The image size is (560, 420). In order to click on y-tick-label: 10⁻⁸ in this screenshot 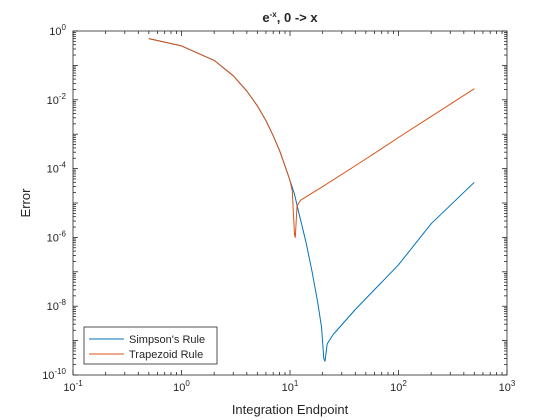, I will do `click(57, 305)`.